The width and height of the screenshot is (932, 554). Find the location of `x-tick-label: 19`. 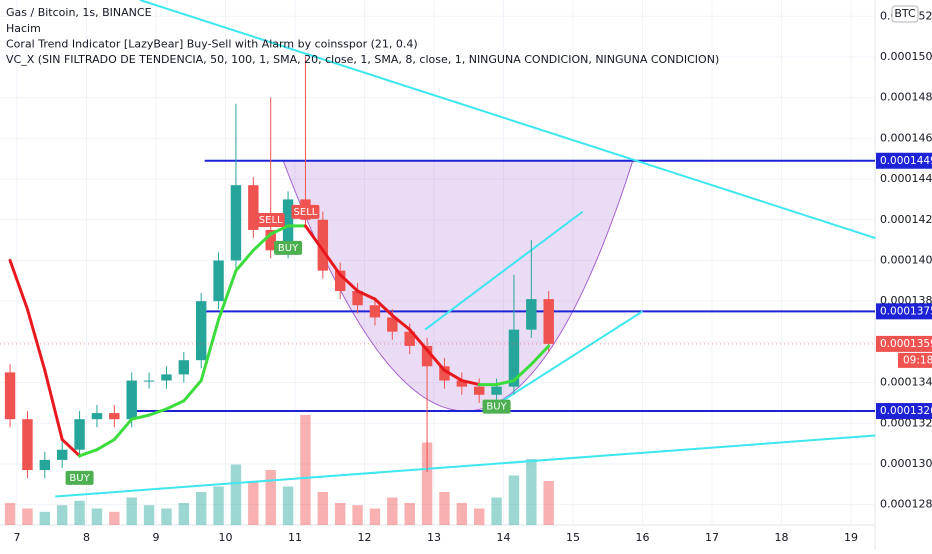

x-tick-label: 19 is located at coordinates (851, 537).